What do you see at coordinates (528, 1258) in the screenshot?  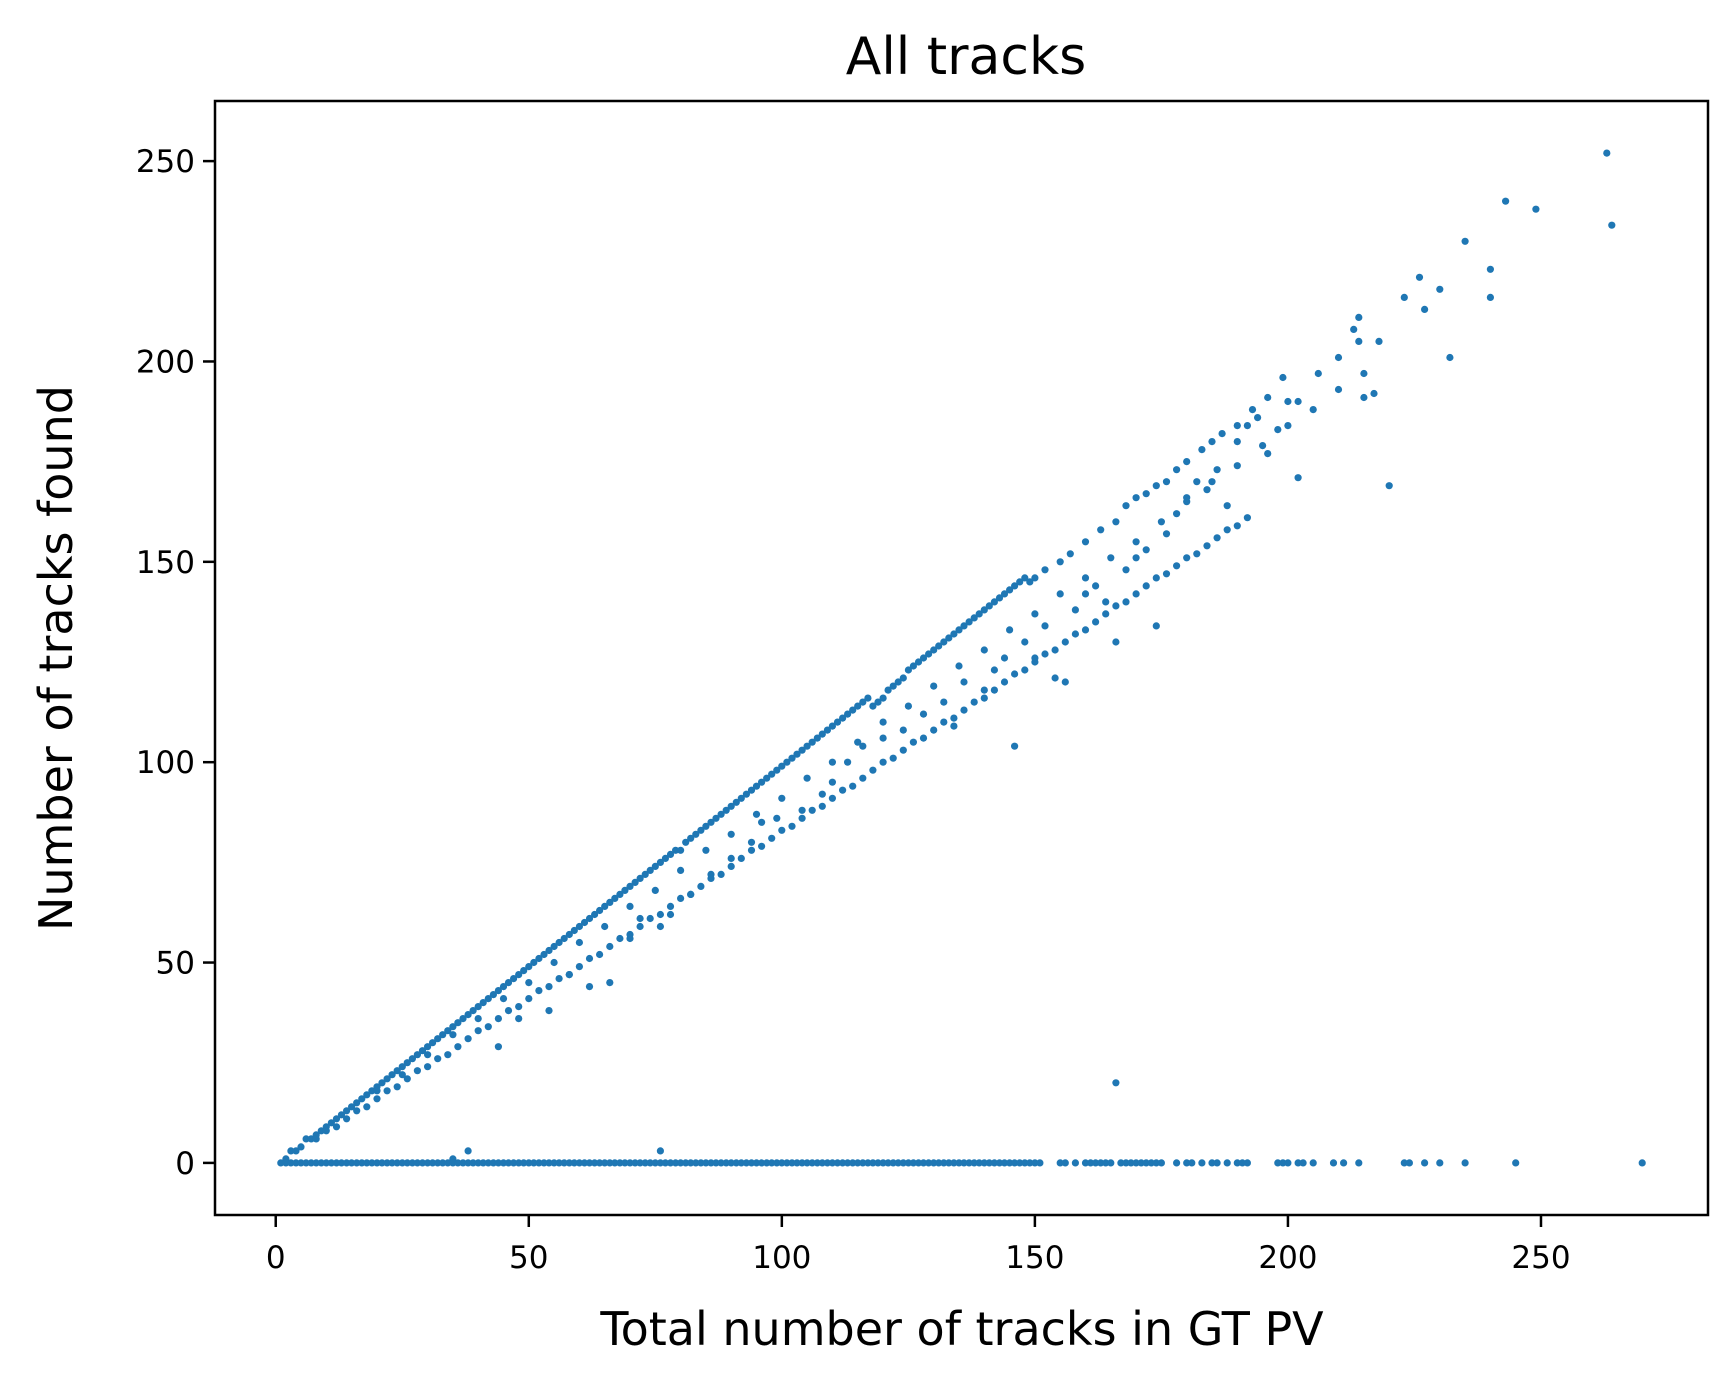 I see `x-tick-label: 50` at bounding box center [528, 1258].